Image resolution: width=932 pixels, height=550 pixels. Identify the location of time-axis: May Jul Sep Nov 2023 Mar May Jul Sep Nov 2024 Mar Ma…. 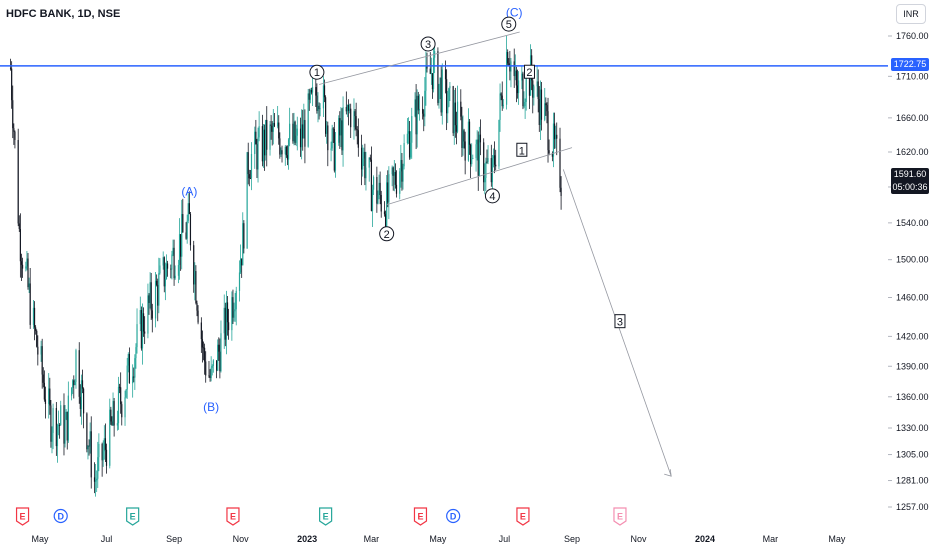
(438, 539).